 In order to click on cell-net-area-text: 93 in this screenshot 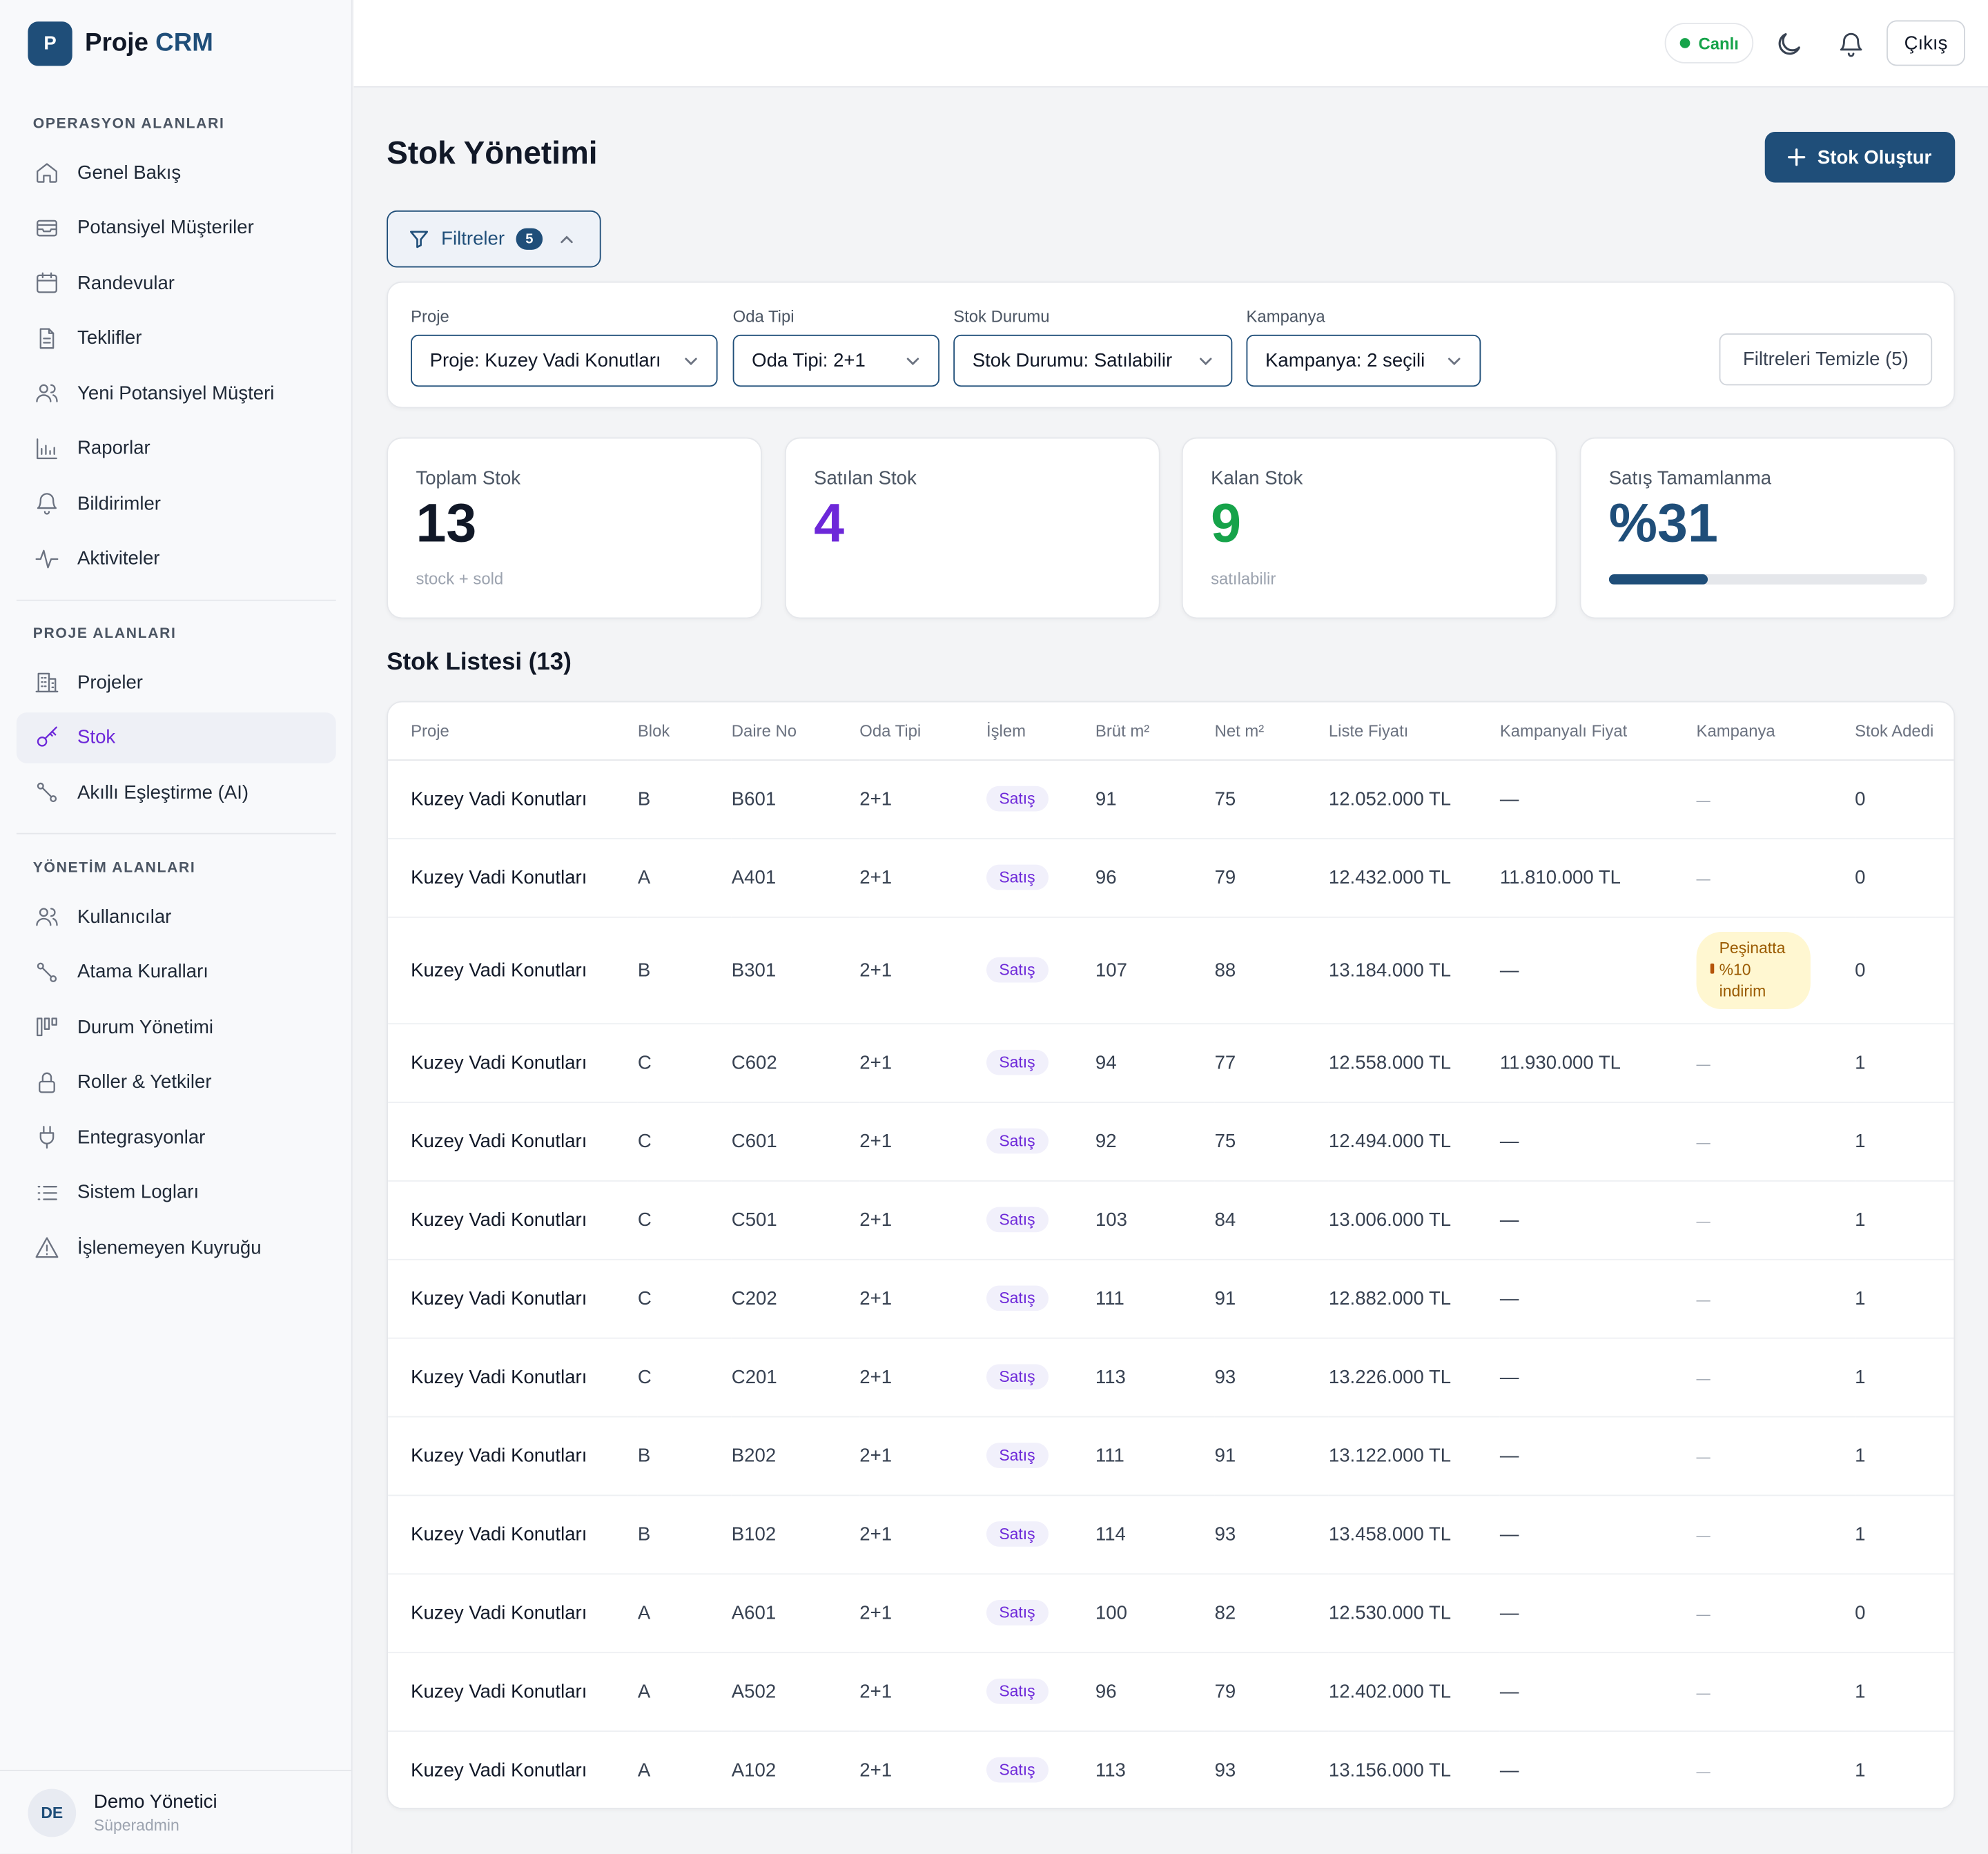, I will do `click(1225, 1770)`.